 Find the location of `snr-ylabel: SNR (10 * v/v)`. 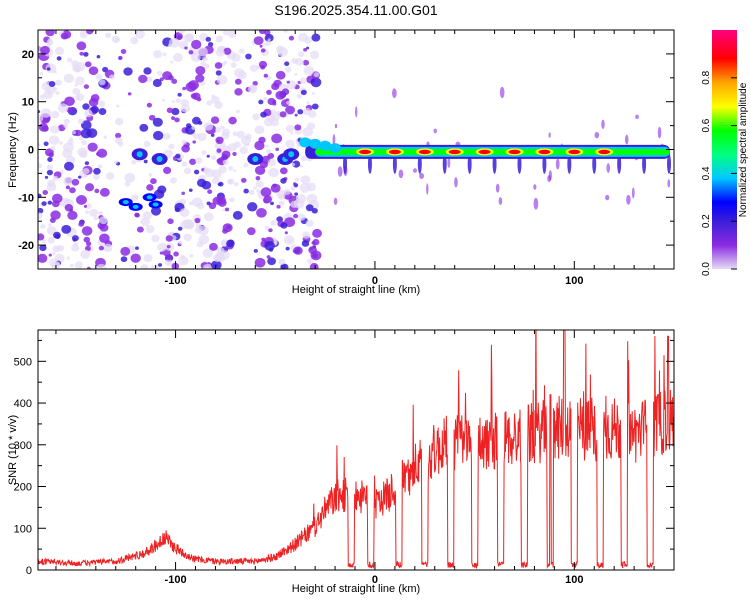

snr-ylabel: SNR (10 * v/v) is located at coordinates (13, 450).